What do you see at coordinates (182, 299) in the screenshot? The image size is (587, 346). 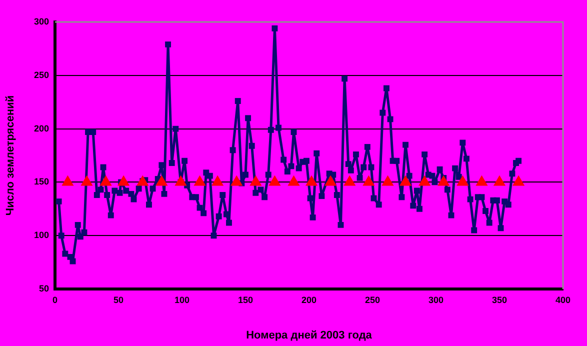 I see `x-tick-label: 100` at bounding box center [182, 299].